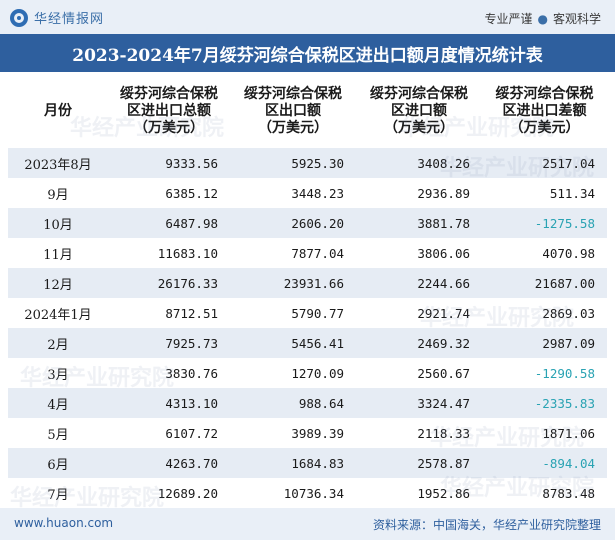  What do you see at coordinates (443, 493) in the screenshot?
I see `cell-import: 1952.86` at bounding box center [443, 493].